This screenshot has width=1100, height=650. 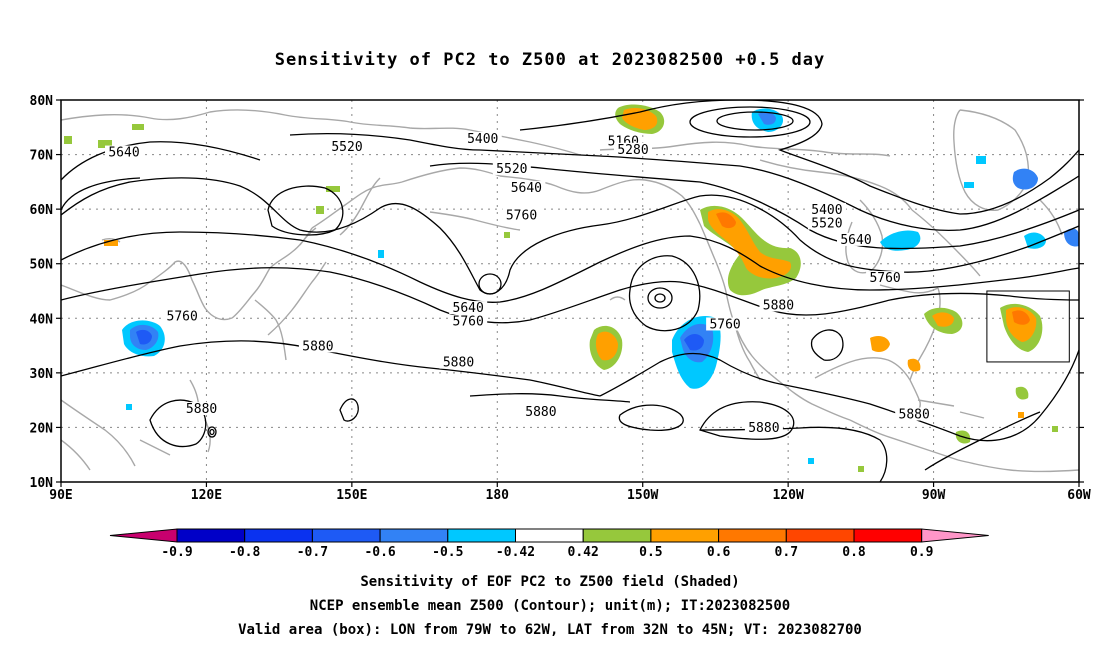 What do you see at coordinates (921, 552) in the screenshot?
I see `colorbar-tick-label: 0.9` at bounding box center [921, 552].